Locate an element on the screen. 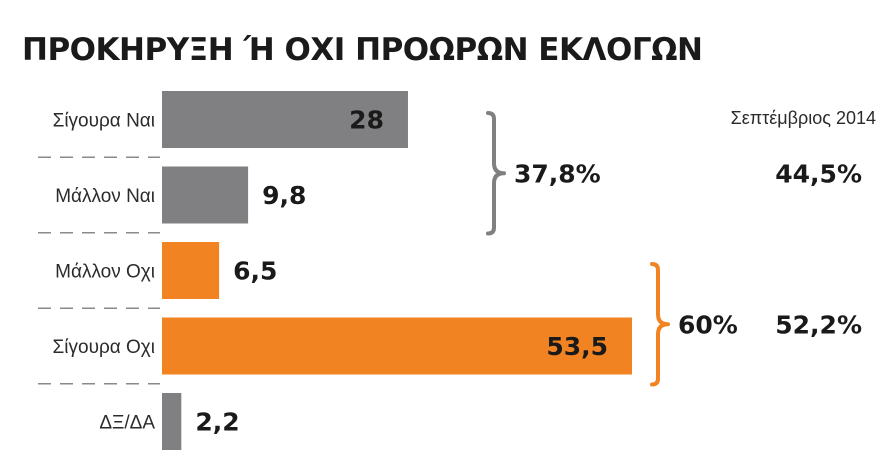  value-label: 9,8 is located at coordinates (284, 195).